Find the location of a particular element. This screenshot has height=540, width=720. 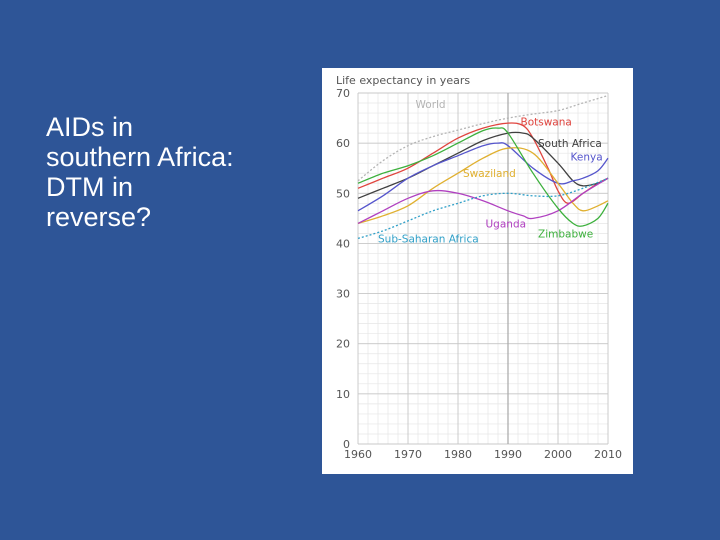

x-tick-label: 1970 is located at coordinates (408, 454).